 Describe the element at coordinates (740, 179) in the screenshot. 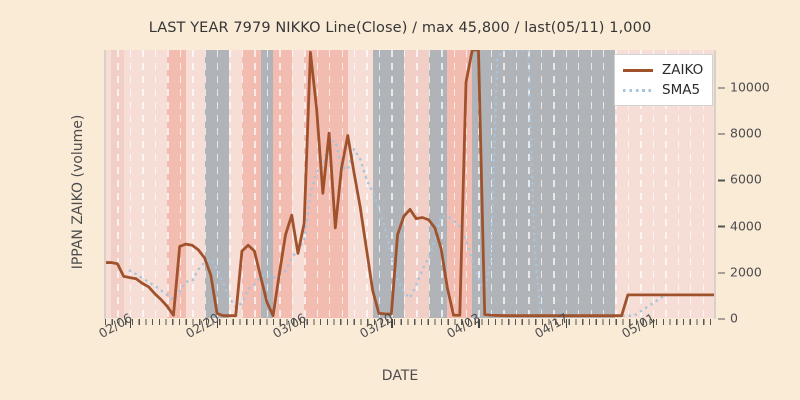

I see `y-axis-tick-label: 6000` at that location.